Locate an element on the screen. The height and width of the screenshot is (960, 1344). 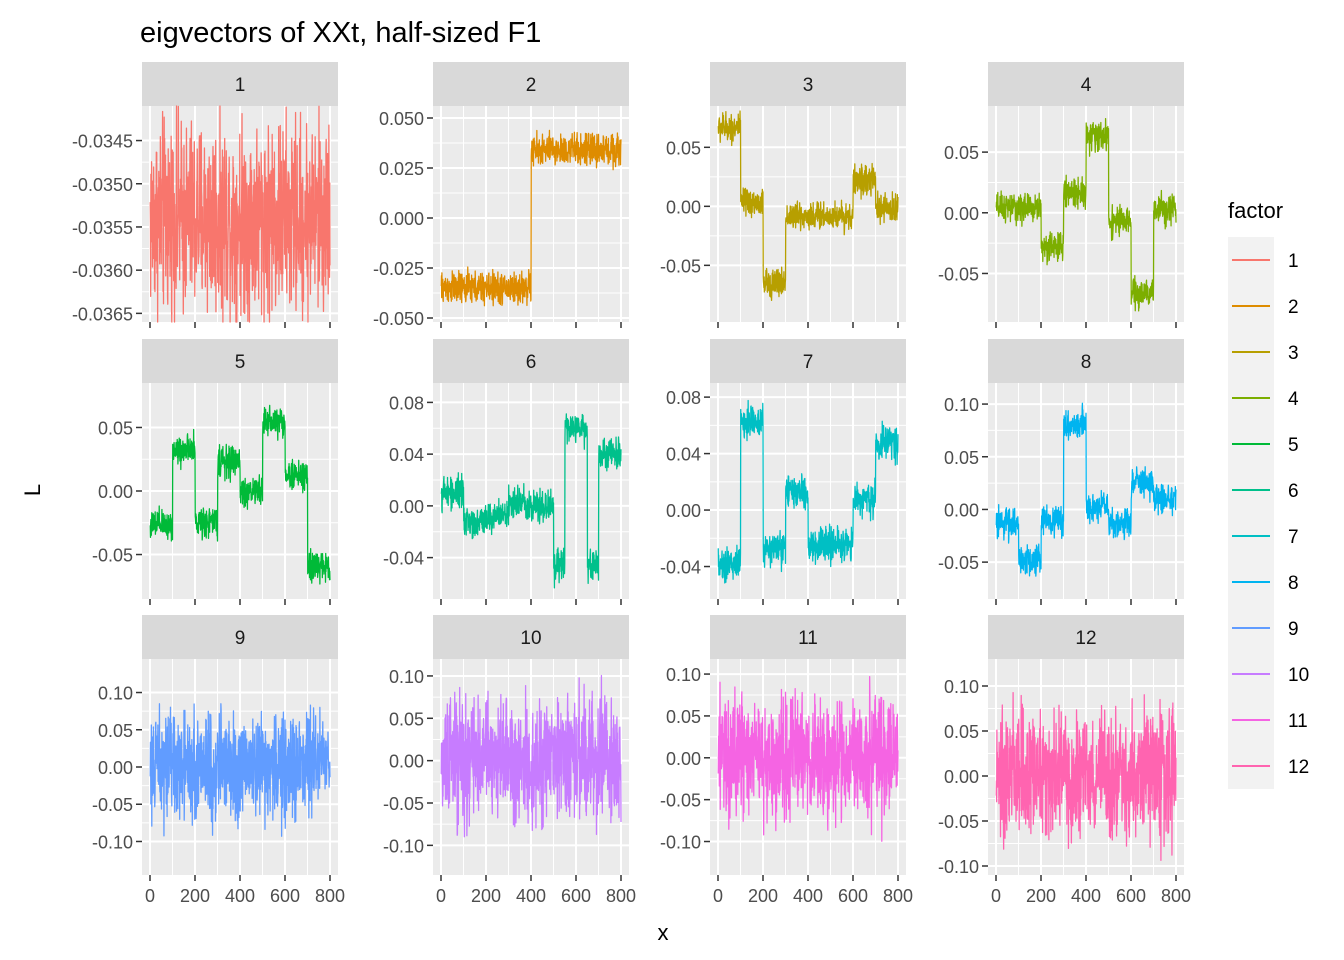
y-tick-label: -0.0350 is located at coordinates (102, 185).